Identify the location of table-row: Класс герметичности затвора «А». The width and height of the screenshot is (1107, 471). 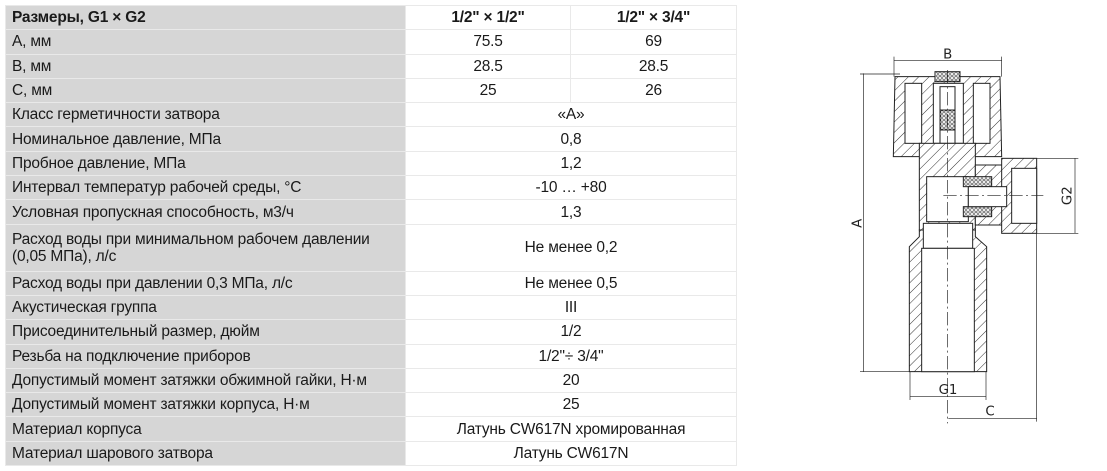
(371, 115).